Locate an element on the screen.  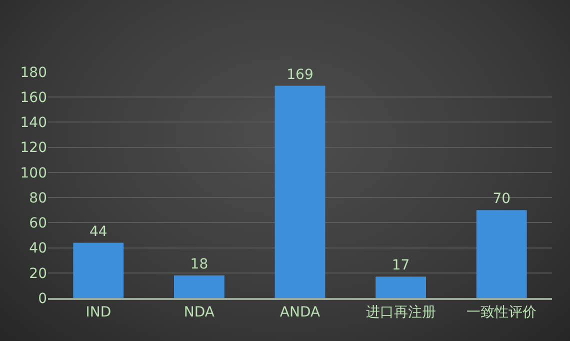
x-tick-label: 一致性评价 is located at coordinates (501, 312).